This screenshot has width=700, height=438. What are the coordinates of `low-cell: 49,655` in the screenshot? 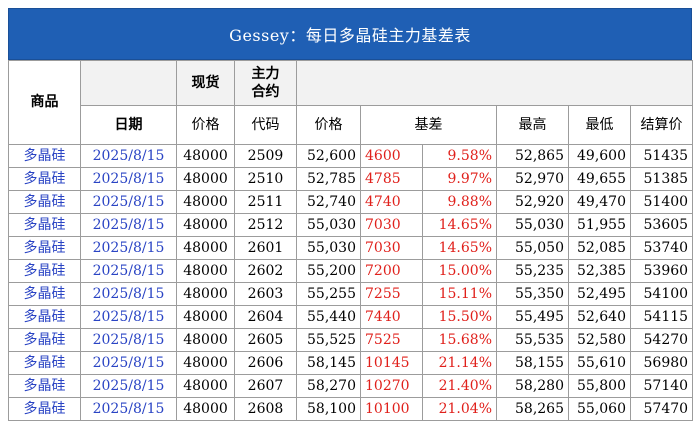 It's located at (599, 179).